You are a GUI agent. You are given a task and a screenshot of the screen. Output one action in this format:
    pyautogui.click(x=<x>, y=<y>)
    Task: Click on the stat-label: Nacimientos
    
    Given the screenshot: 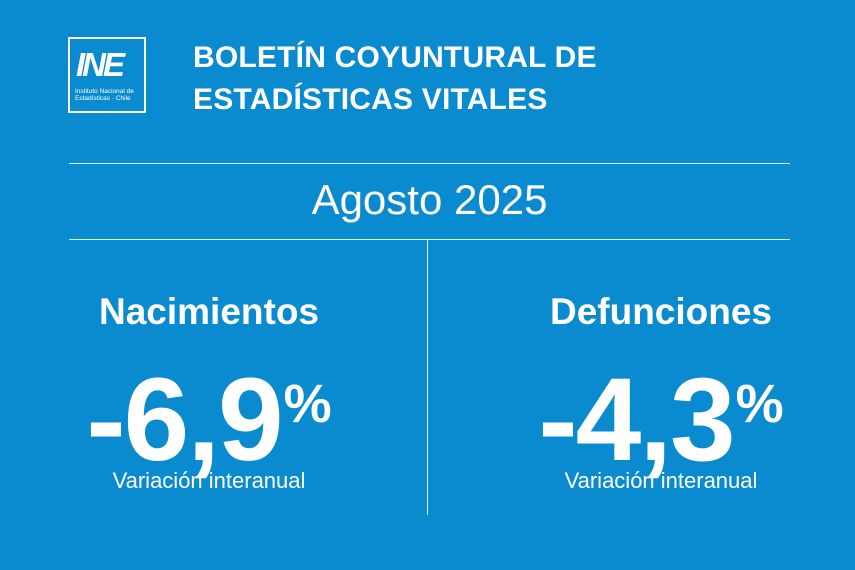 What is the action you would take?
    pyautogui.click(x=208, y=311)
    